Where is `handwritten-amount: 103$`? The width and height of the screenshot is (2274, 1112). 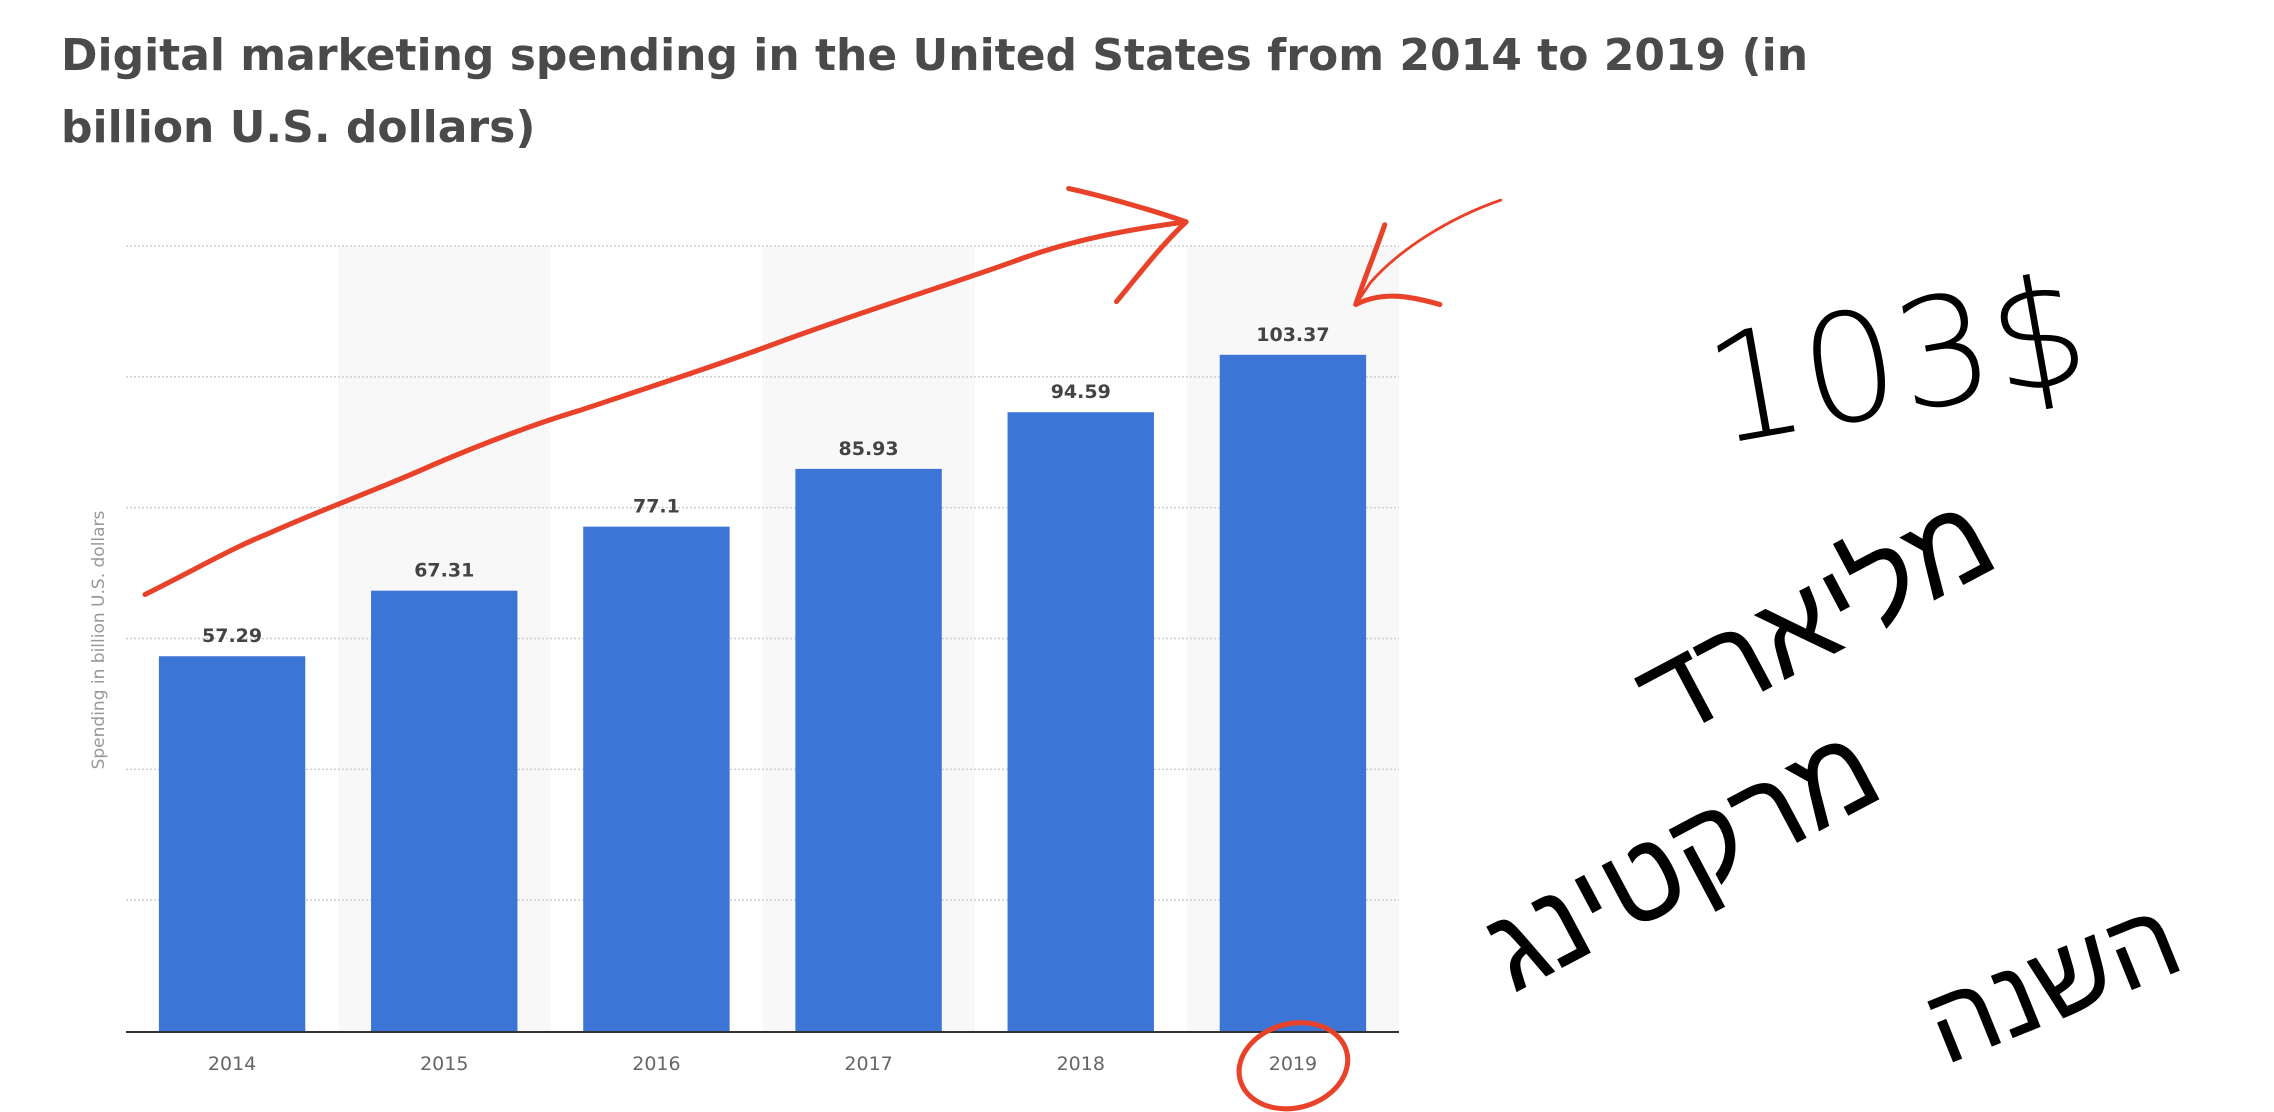 handwritten-amount: 103$ is located at coordinates (1897, 361).